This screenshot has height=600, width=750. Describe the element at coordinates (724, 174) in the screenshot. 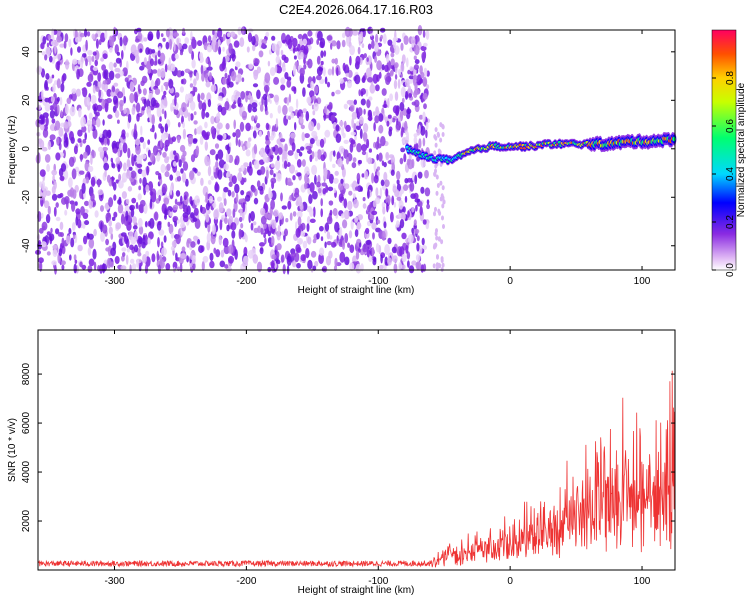

I see `colorbar-ticks: 0.0 0.2 0.4 0.6 0.8` at that location.